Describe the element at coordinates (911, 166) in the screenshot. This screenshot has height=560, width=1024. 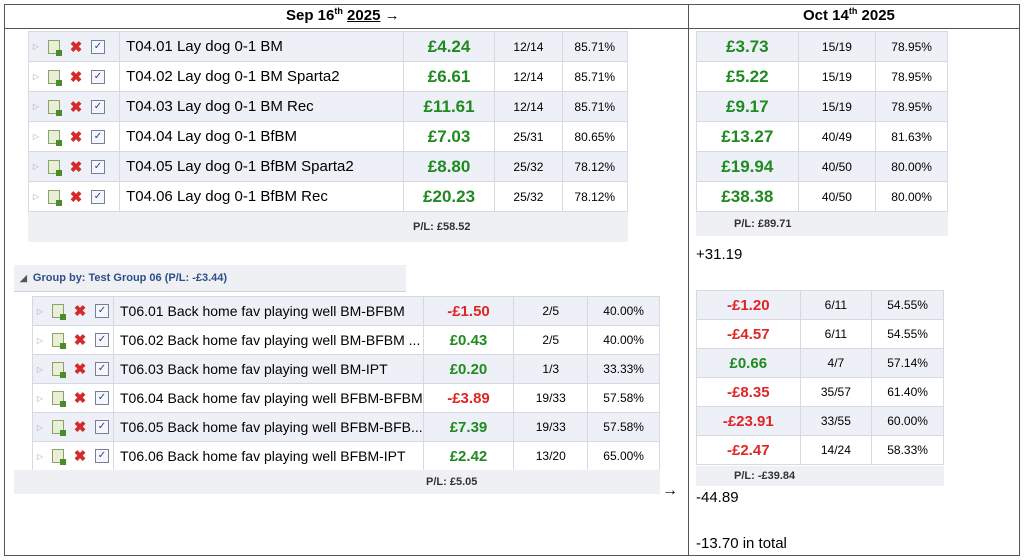
I see `win-percent: 80.00%` at that location.